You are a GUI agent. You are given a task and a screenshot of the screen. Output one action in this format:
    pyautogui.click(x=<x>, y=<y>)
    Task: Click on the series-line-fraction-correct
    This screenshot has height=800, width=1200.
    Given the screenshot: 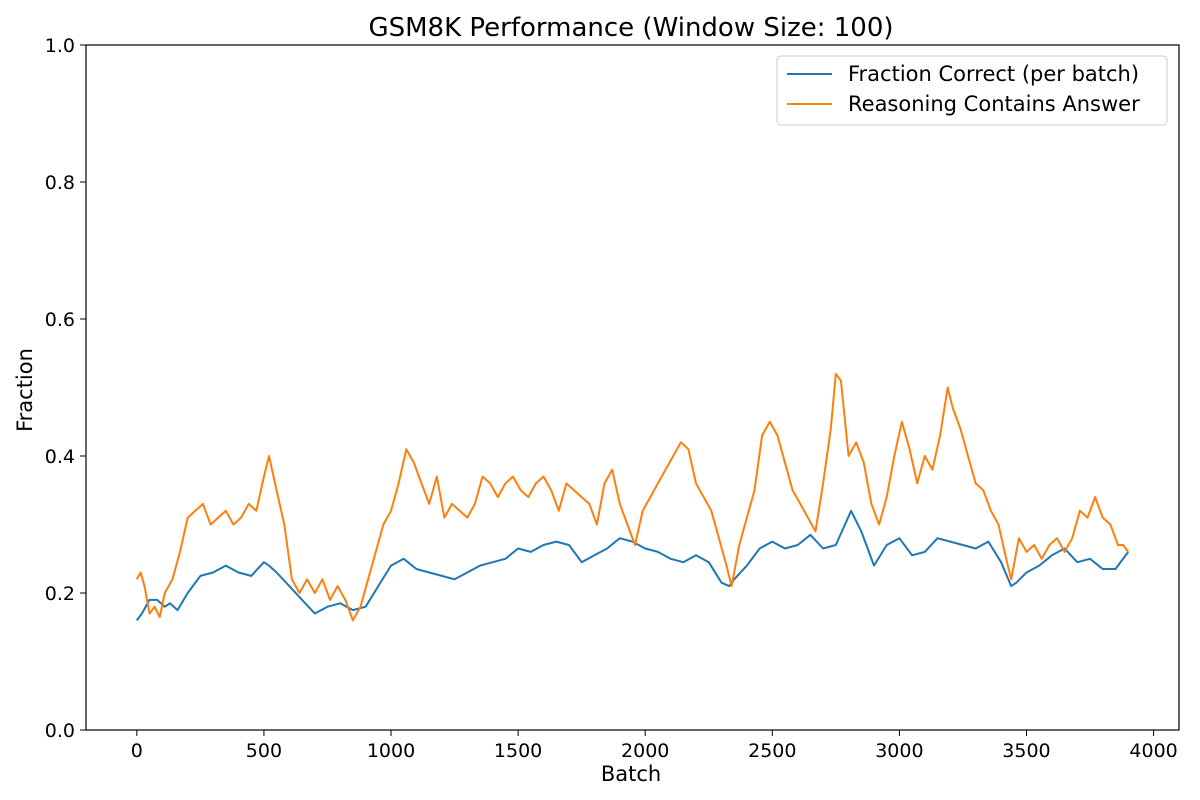 What is the action you would take?
    pyautogui.click(x=632, y=565)
    